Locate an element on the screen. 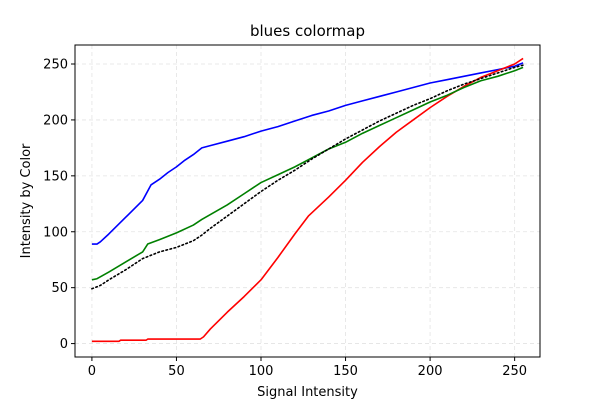 The width and height of the screenshot is (600, 400). y-tick-label: 250 is located at coordinates (55, 65).